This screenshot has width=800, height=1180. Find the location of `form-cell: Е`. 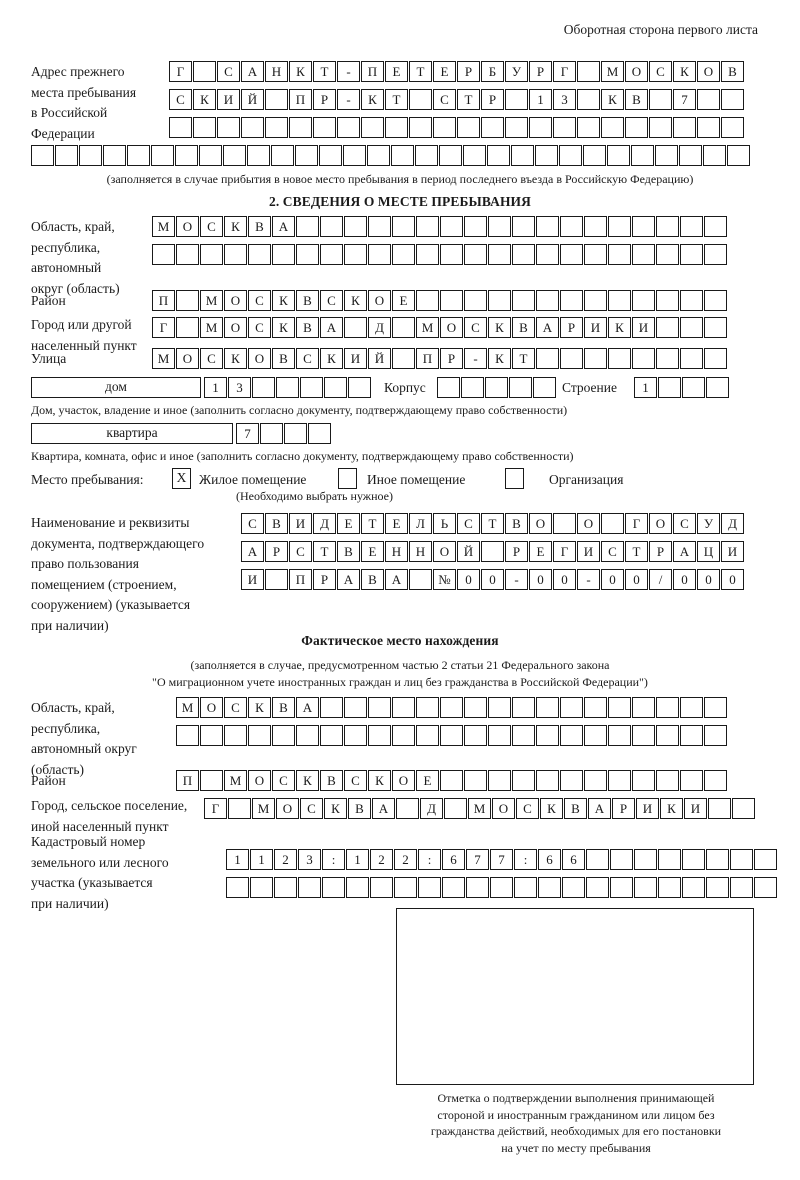

form-cell: Е is located at coordinates (396, 71).